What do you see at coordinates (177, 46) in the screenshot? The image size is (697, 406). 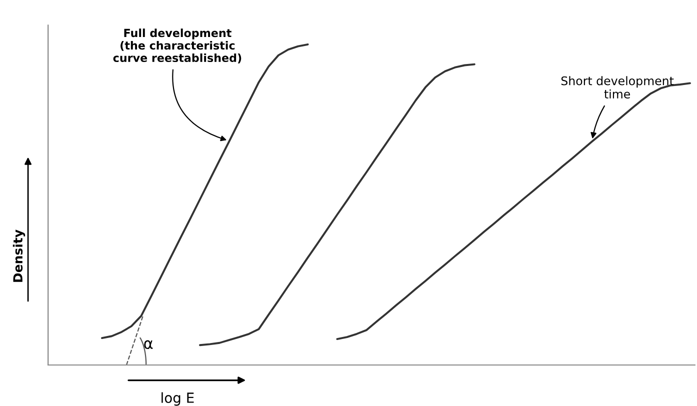 I see `annotation: Full development (the characteristic curve reestablished)` at bounding box center [177, 46].